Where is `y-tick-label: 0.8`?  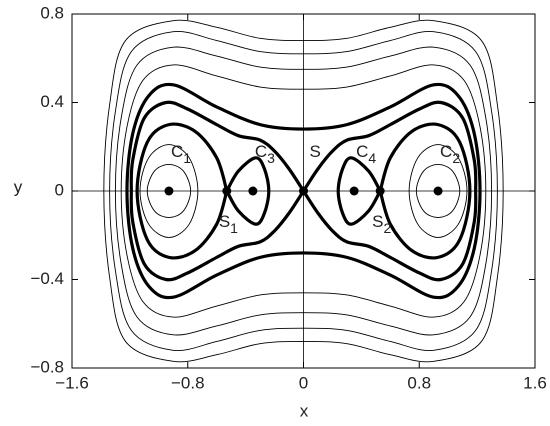 y-tick-label: 0.8 is located at coordinates (52, 12).